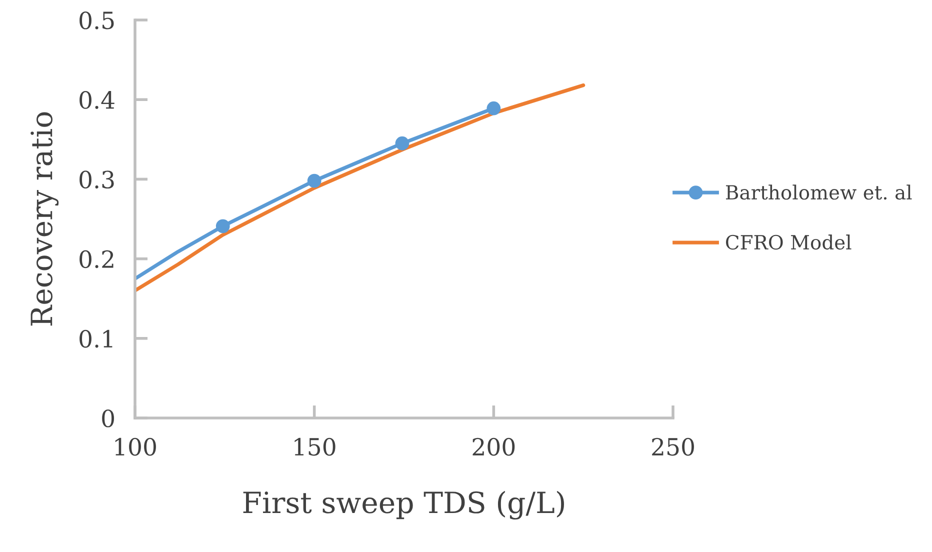  I want to click on x-tick-label: 100, so click(135, 447).